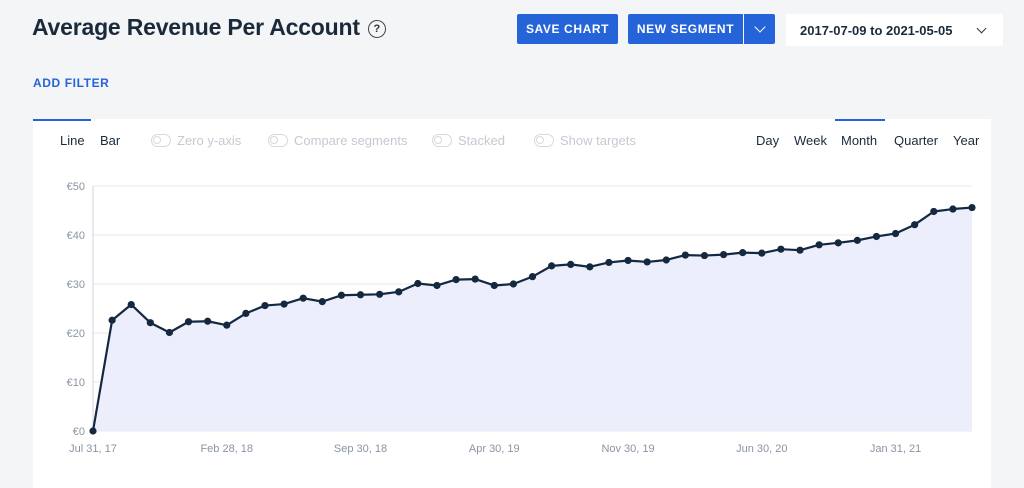 This screenshot has width=1024, height=488. I want to click on x-tick-label: Jan 31, 21, so click(895, 449).